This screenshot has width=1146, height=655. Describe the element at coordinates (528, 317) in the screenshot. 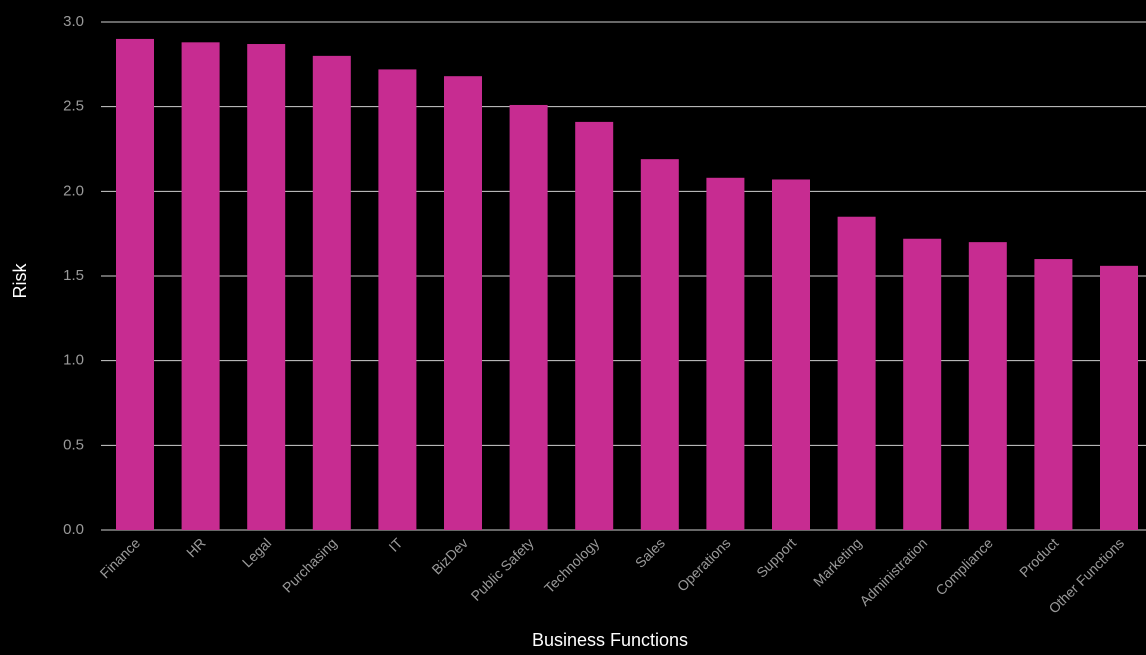

I see `bar-public-safety` at that location.